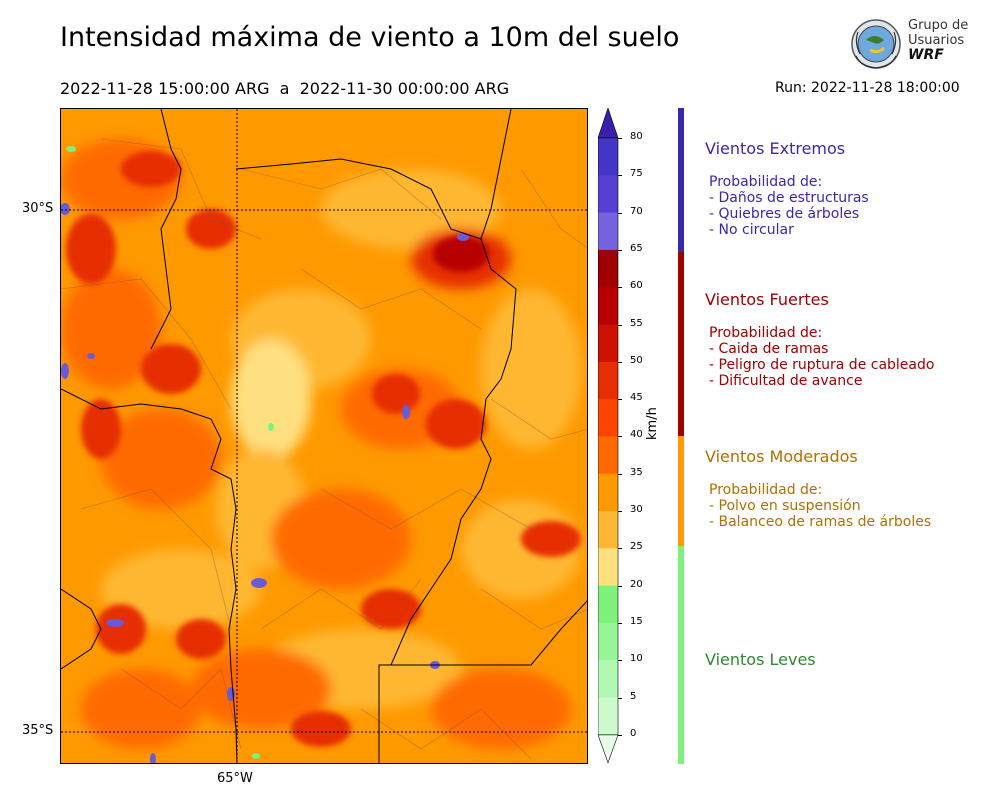 This screenshot has width=1000, height=800. What do you see at coordinates (636, 584) in the screenshot?
I see `colorbar-tick-label: 20` at bounding box center [636, 584].